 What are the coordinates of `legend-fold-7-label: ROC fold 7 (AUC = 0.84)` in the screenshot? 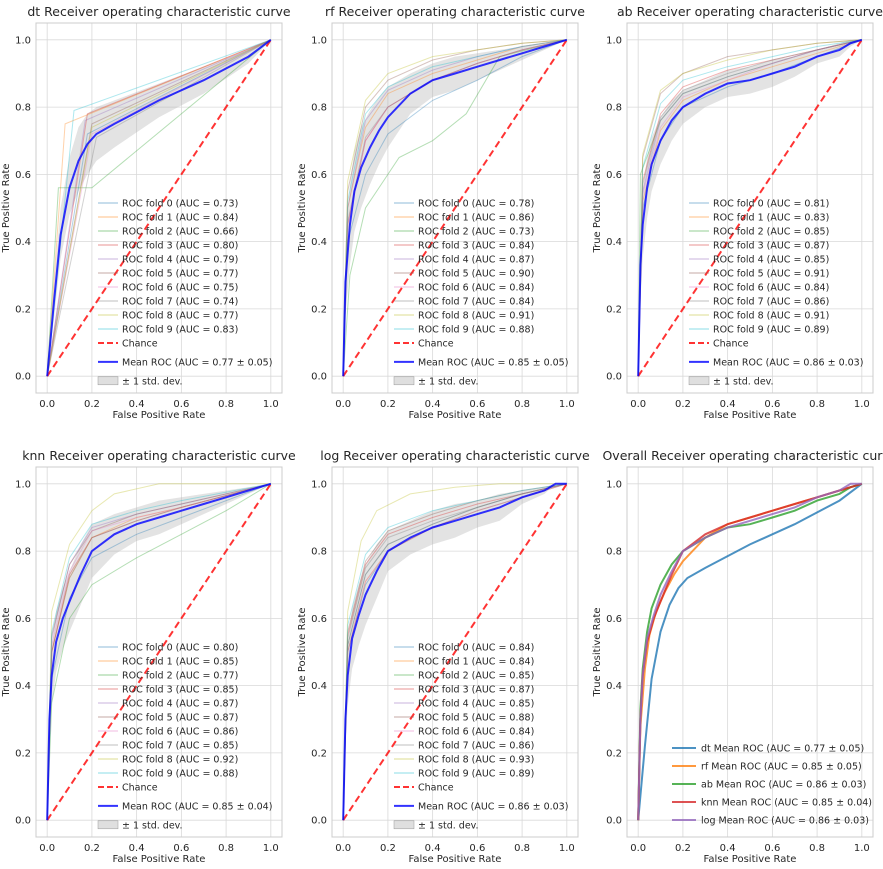 It's located at (476, 302).